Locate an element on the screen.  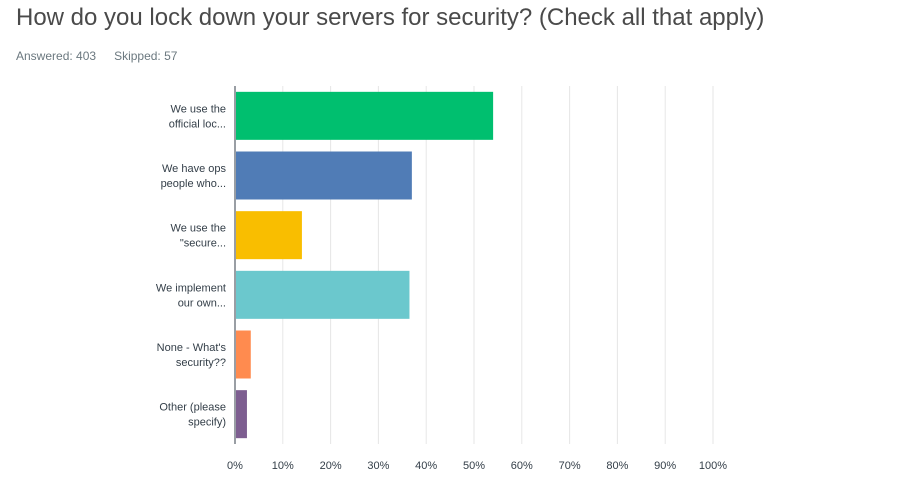
x-tick-label: 100% is located at coordinates (713, 466).